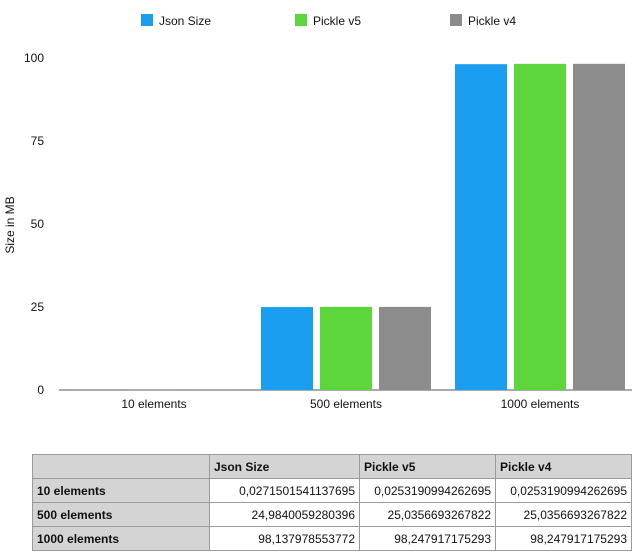  Describe the element at coordinates (40, 390) in the screenshot. I see `y-tick-label: 0` at that location.